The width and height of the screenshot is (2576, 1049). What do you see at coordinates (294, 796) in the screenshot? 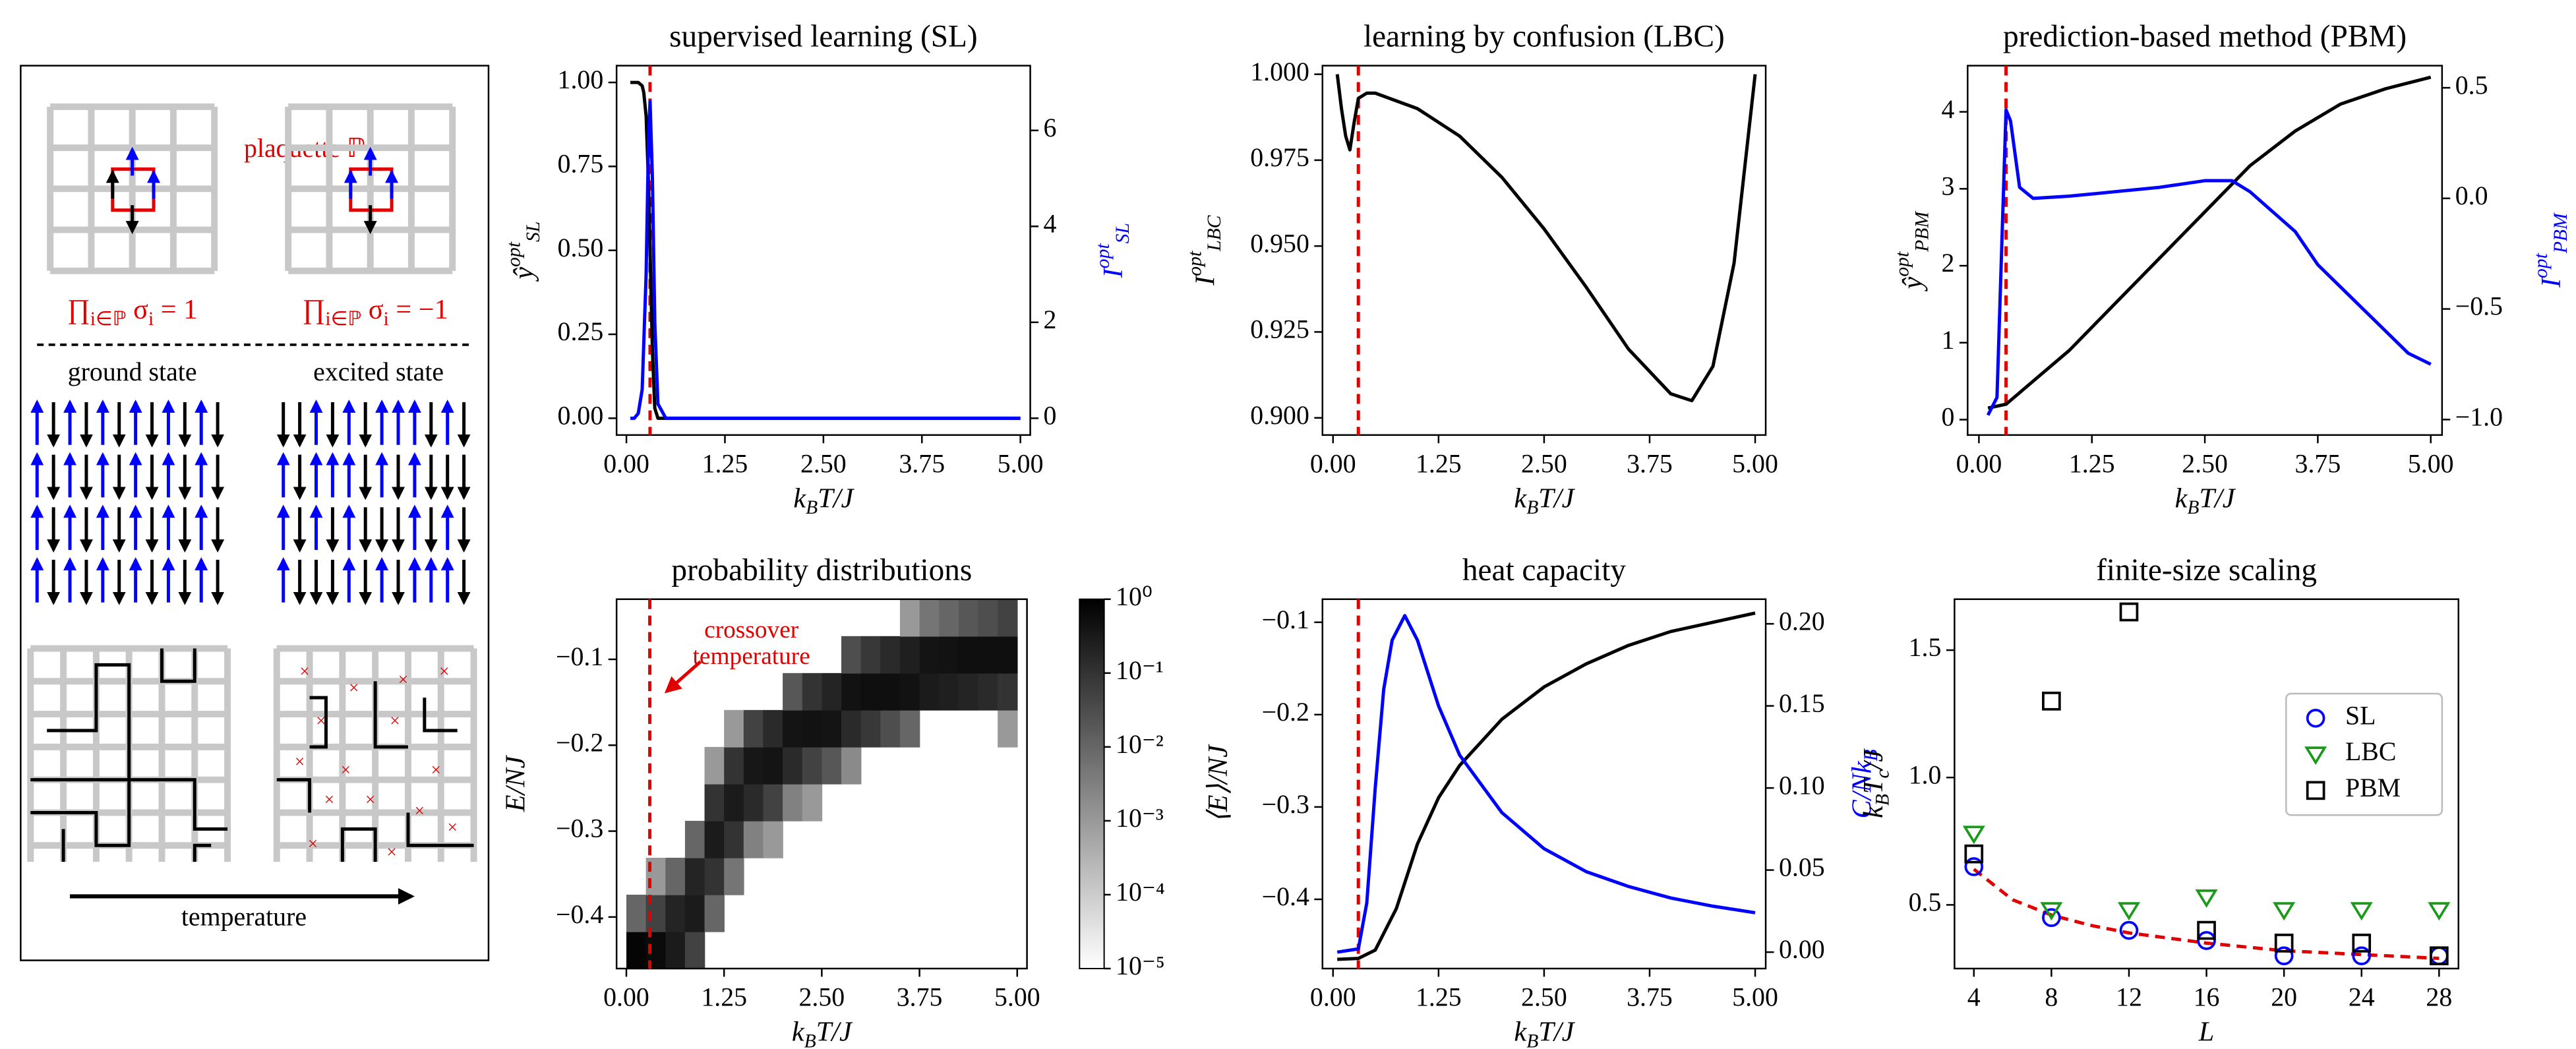
I see `loop` at bounding box center [294, 796].